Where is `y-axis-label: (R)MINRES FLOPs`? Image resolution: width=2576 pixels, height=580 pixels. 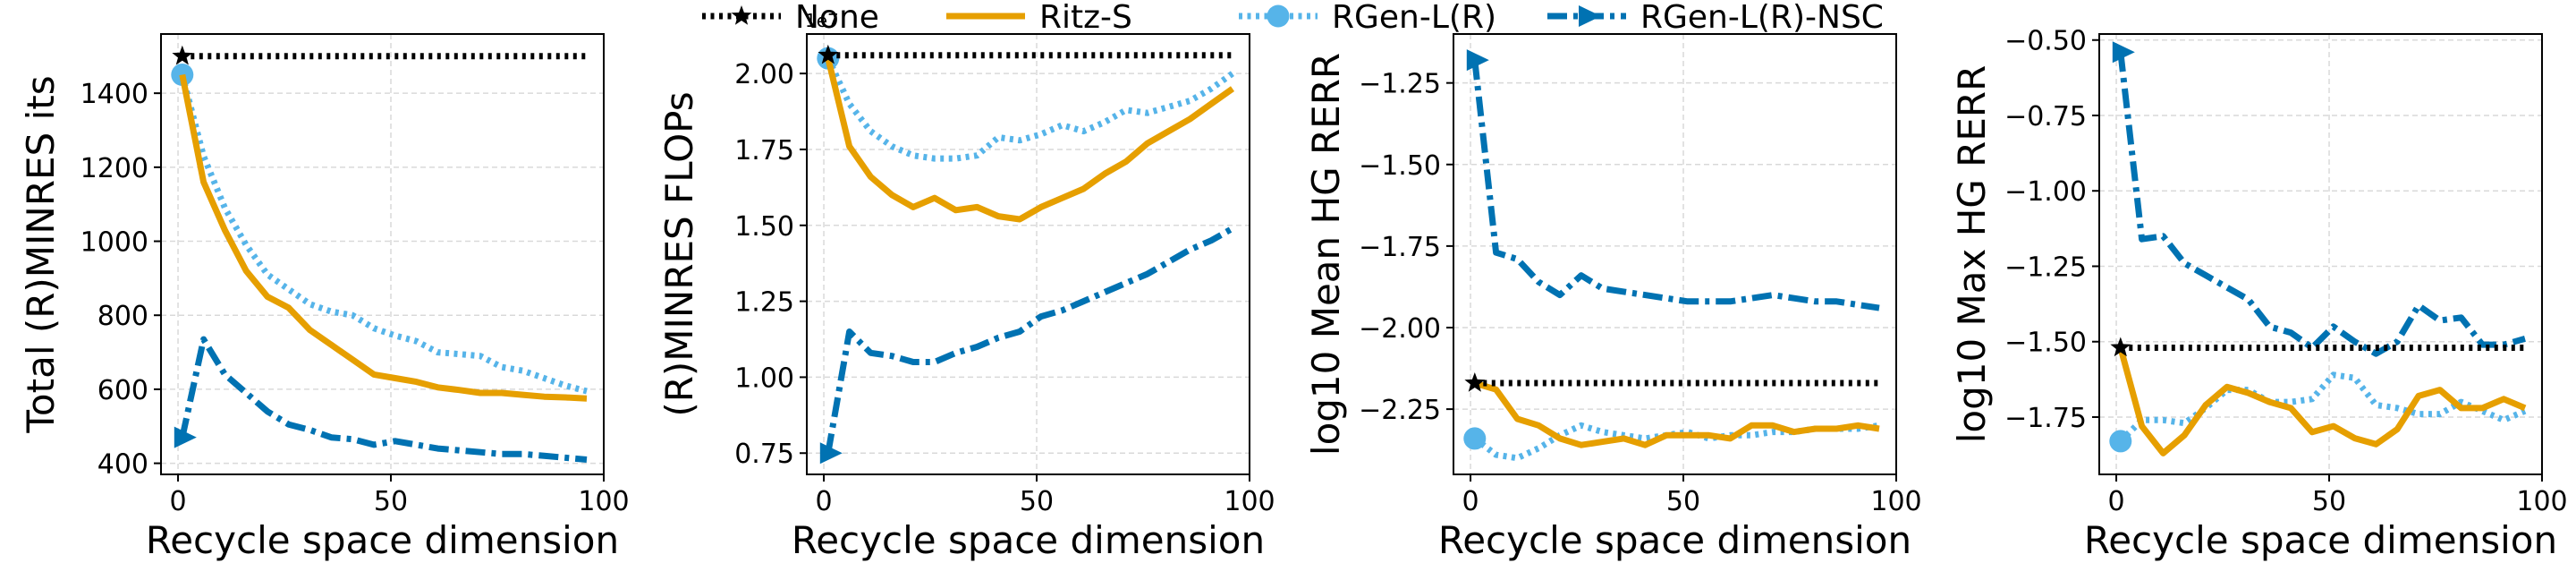
y-axis-label: (R)MINRES FLOPs is located at coordinates (679, 253).